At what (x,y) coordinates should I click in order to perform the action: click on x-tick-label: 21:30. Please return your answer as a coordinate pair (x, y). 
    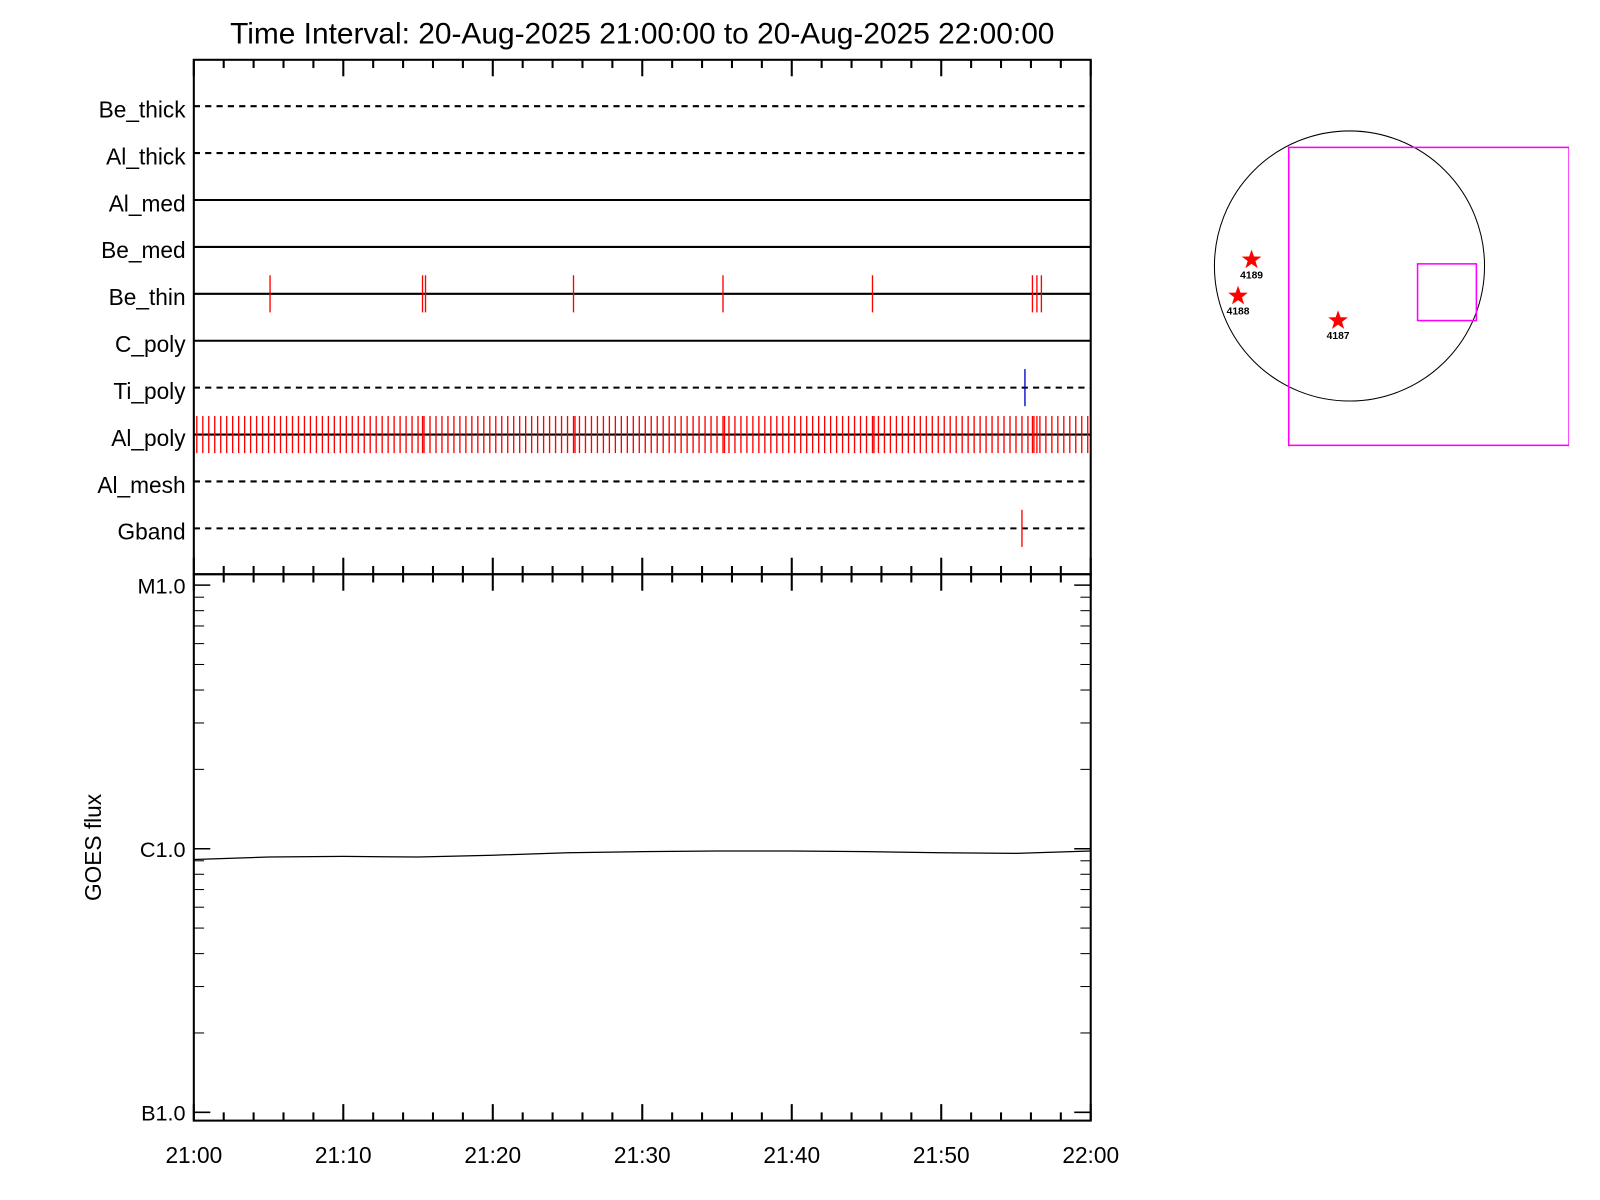
    Looking at the image, I should click on (642, 1155).